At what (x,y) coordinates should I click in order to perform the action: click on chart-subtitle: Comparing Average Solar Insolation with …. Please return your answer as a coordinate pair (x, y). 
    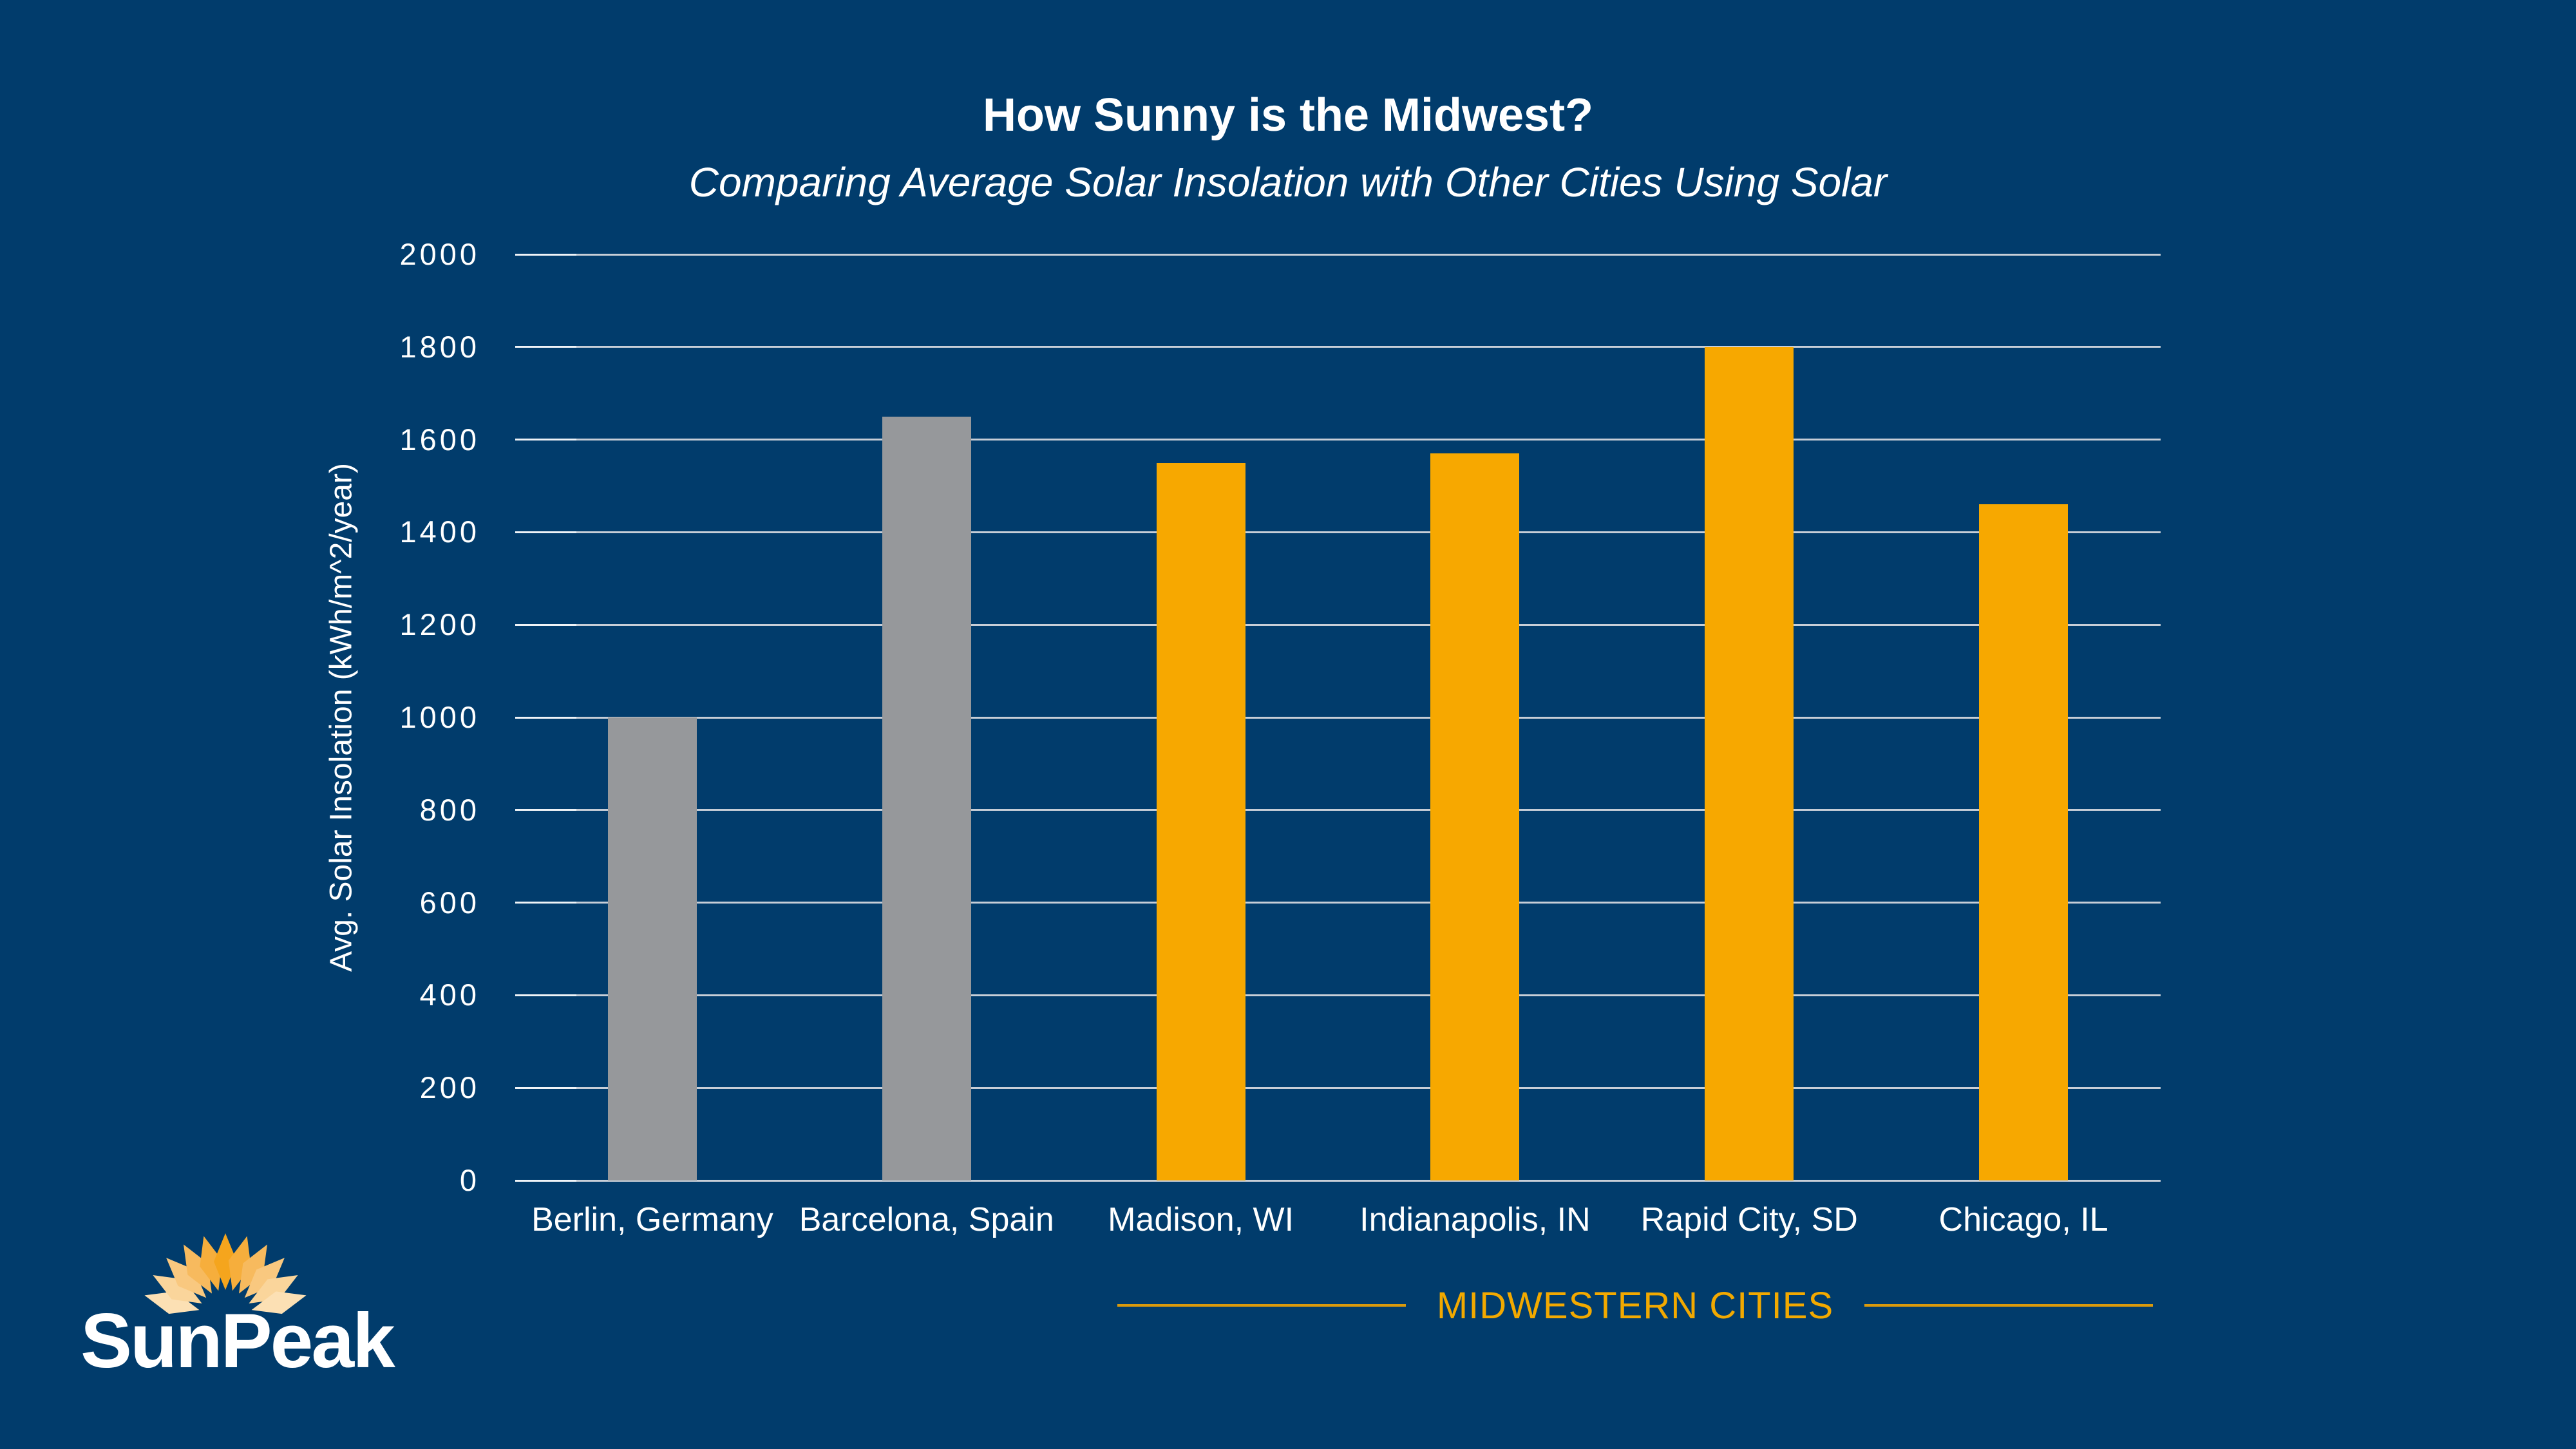
    Looking at the image, I should click on (1288, 182).